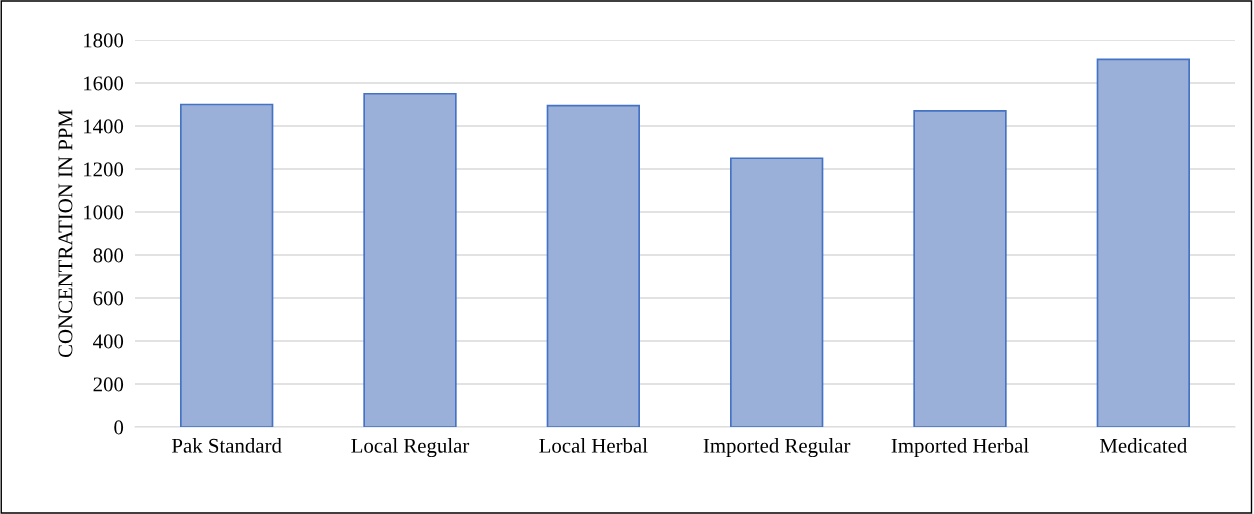  I want to click on y-tick-label: 1400, so click(104, 126).